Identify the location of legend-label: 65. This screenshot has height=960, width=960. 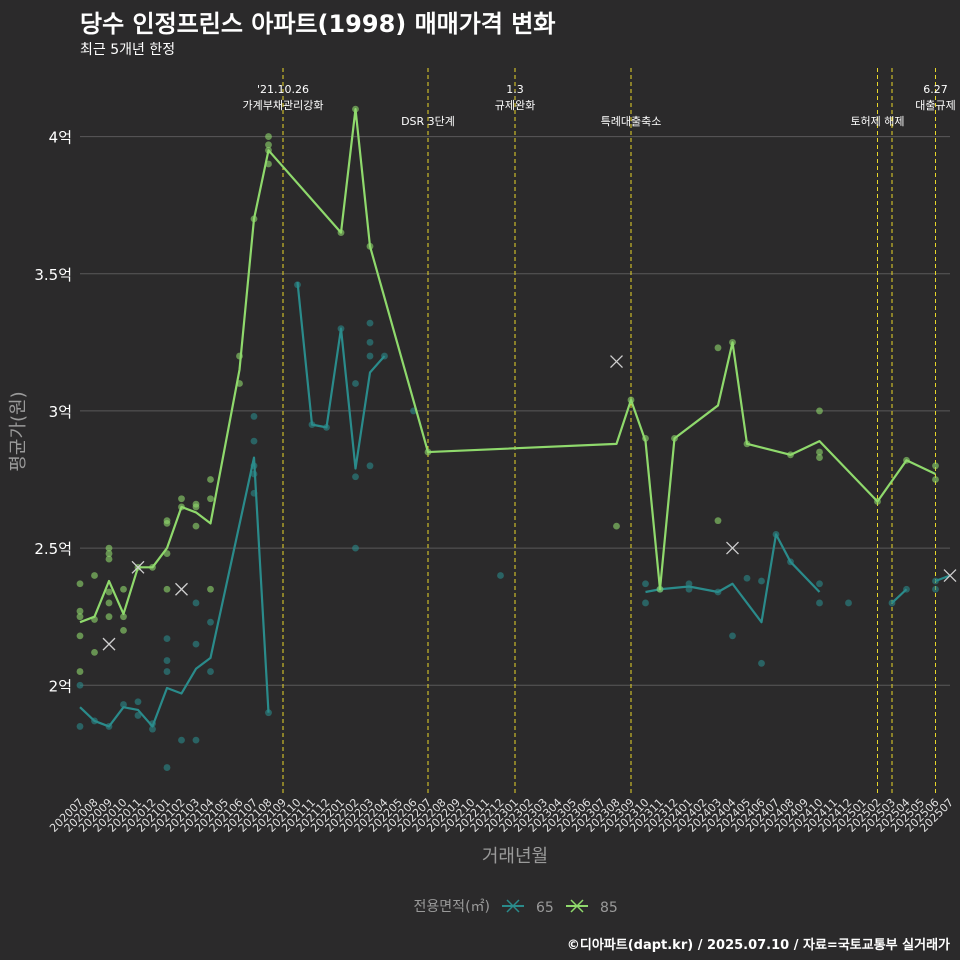
(545, 908).